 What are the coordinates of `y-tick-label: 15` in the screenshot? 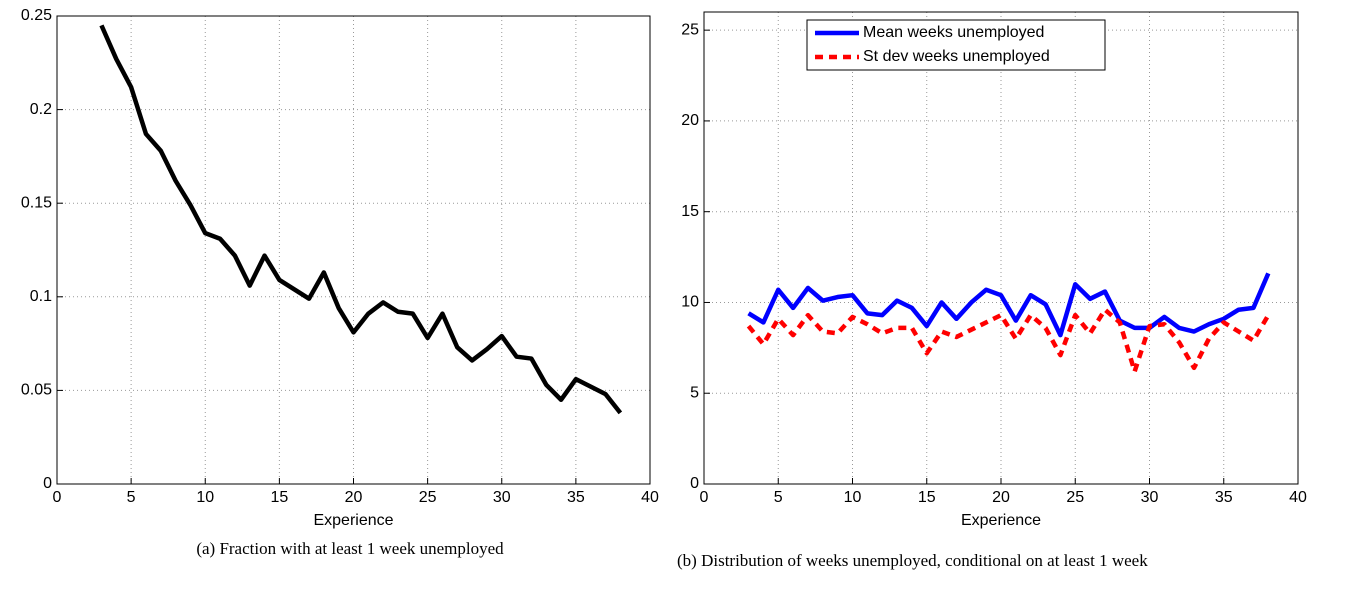 It's located at (690, 211).